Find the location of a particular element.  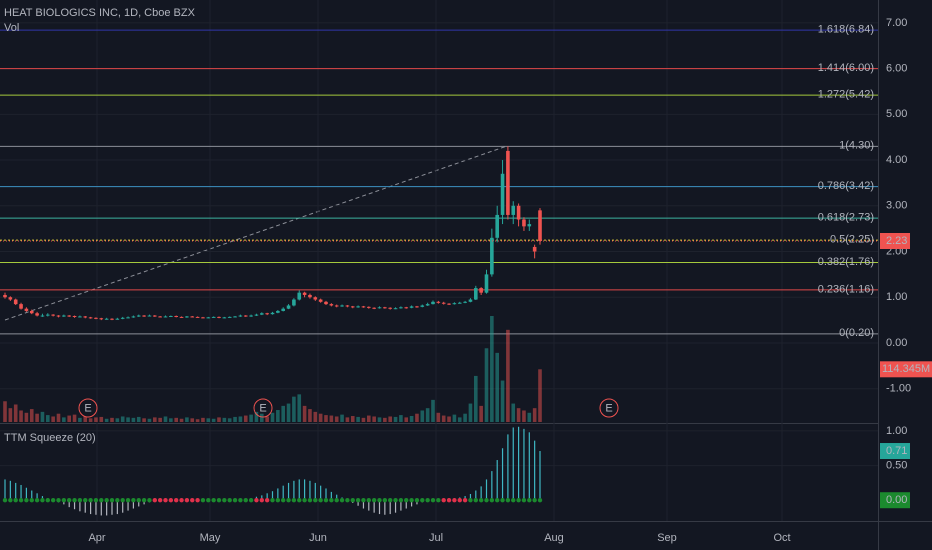

chart-title: HEAT BIOLOGICS INC, 1D, Cboe BZX is located at coordinates (100, 13).